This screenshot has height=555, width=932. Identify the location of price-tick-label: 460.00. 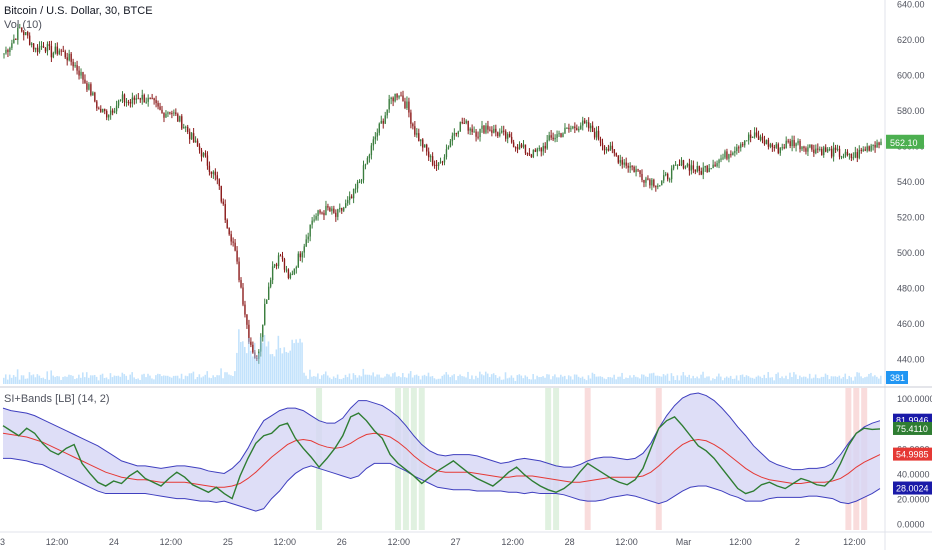
(911, 324).